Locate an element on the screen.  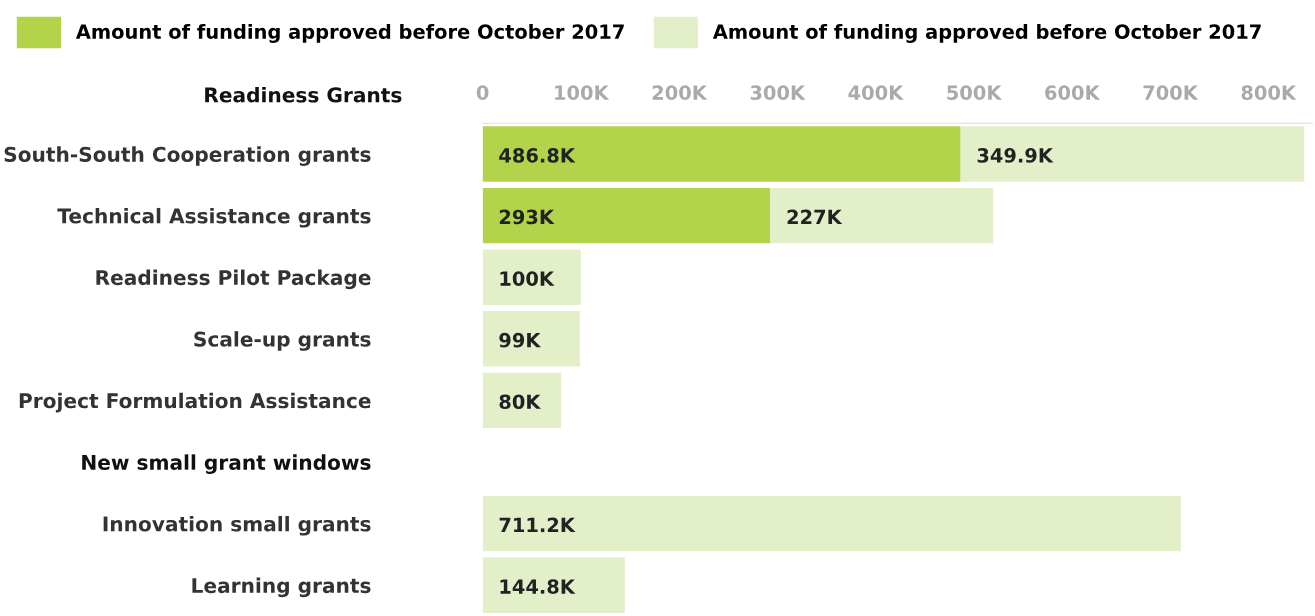
x-tick-label: 800K is located at coordinates (1269, 92).